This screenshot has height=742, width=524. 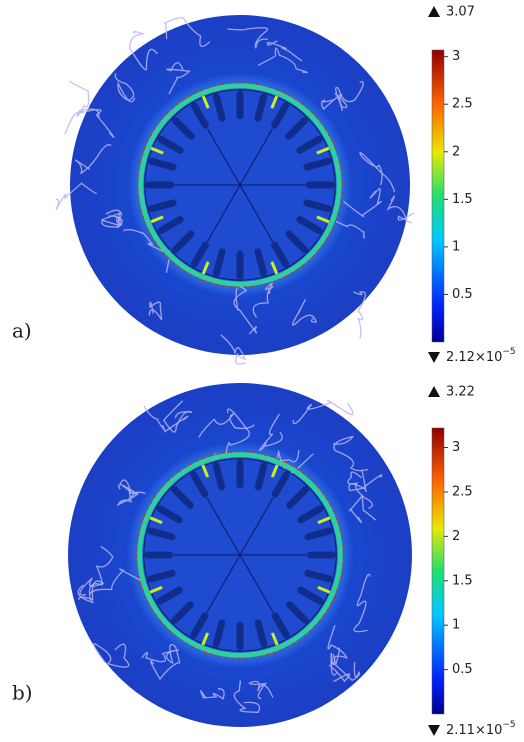 What do you see at coordinates (474, 357) in the screenshot?
I see `min-mantissa: 2.12×10` at bounding box center [474, 357].